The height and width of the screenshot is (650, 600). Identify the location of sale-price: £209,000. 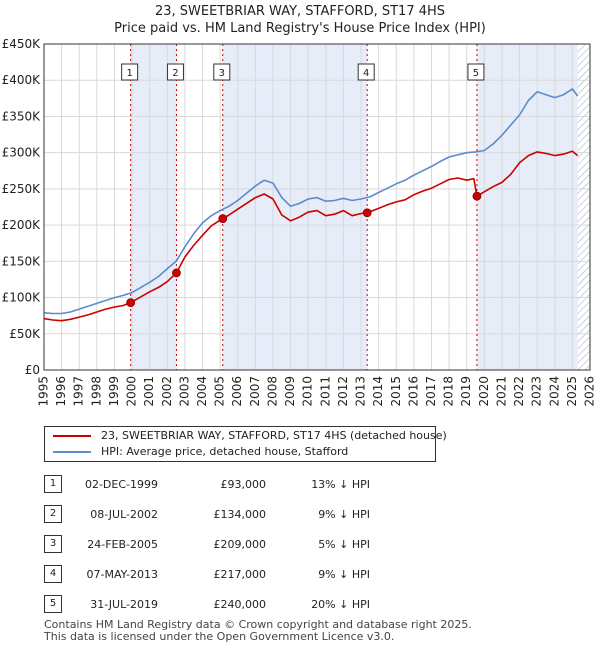
(240, 544).